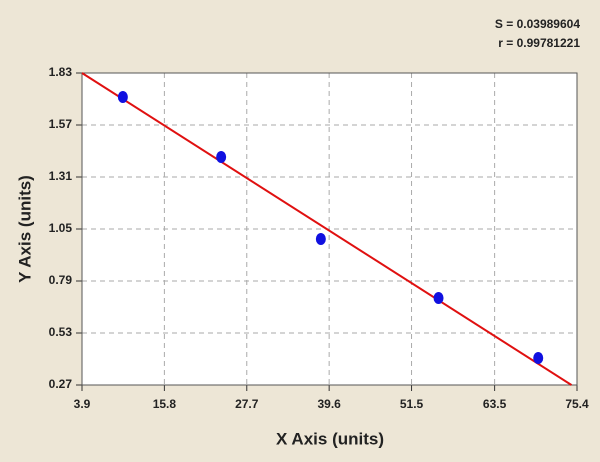 The width and height of the screenshot is (600, 462). I want to click on x-tick-label: 63.5, so click(495, 404).